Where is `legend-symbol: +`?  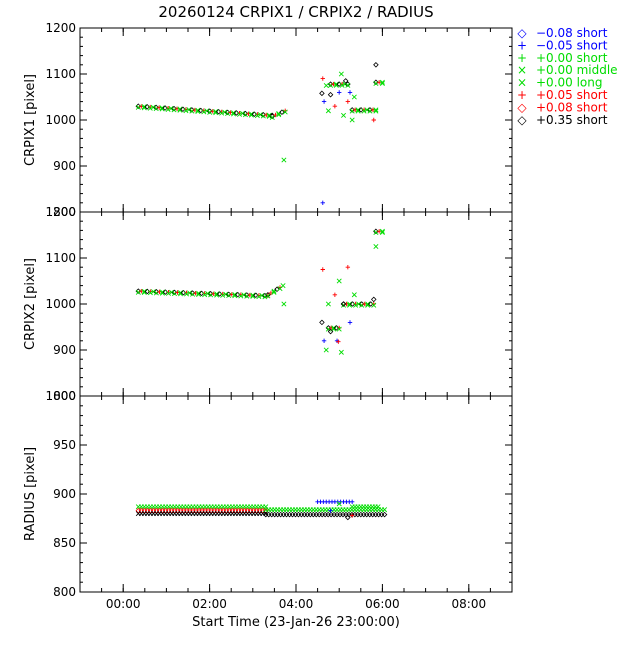
legend-symbol: + is located at coordinates (522, 95).